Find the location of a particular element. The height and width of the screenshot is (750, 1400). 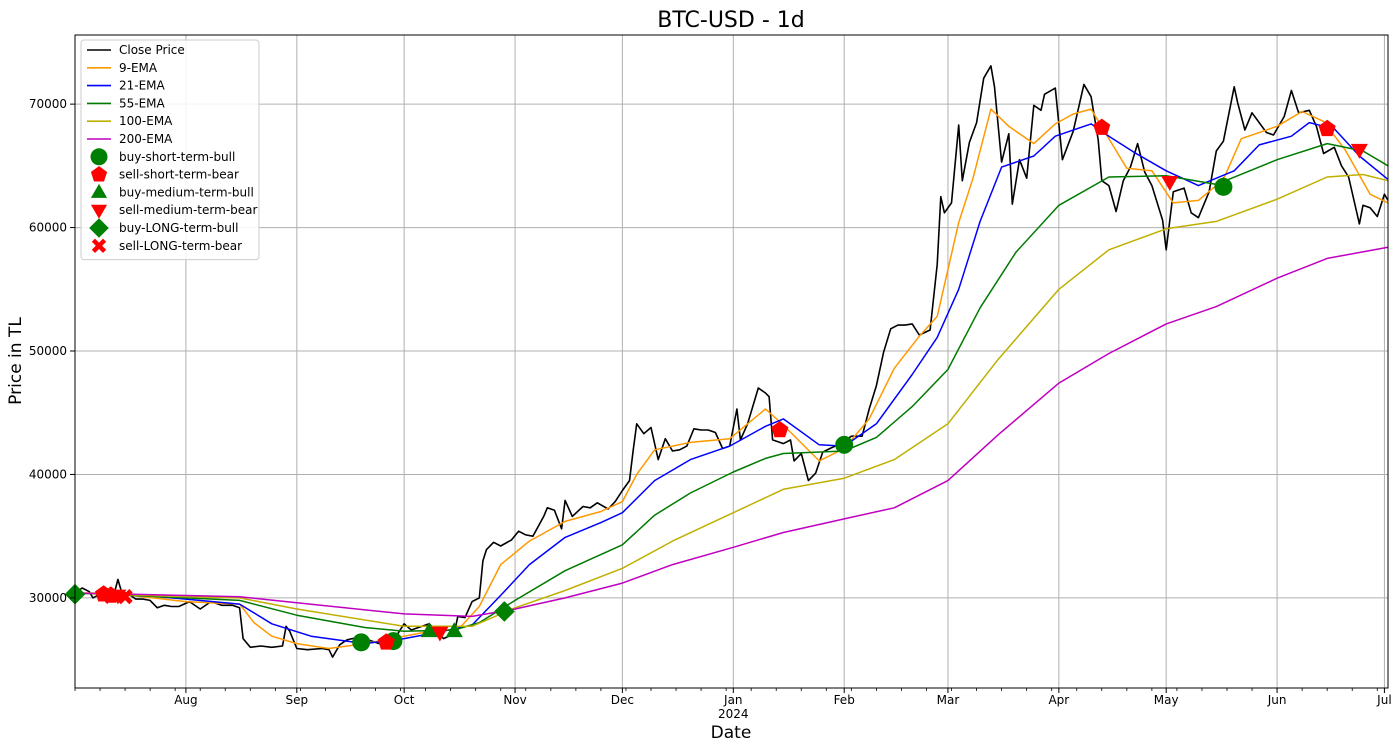

legend-label-sell-medium-term-bear: sell-medium-term-bear is located at coordinates (188, 210).